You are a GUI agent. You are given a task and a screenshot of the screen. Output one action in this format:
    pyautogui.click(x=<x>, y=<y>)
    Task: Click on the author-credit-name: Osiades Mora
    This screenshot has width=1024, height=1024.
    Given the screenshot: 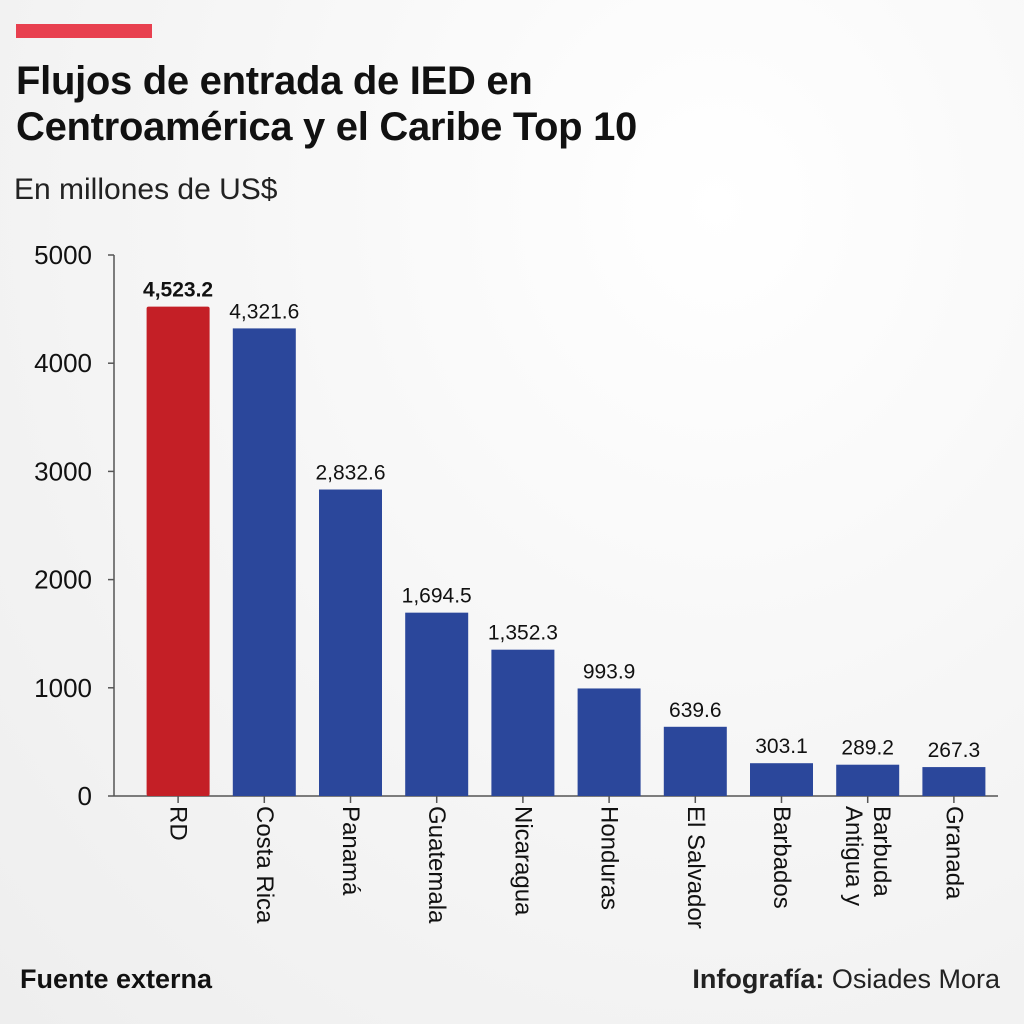 What is the action you would take?
    pyautogui.click(x=915, y=979)
    